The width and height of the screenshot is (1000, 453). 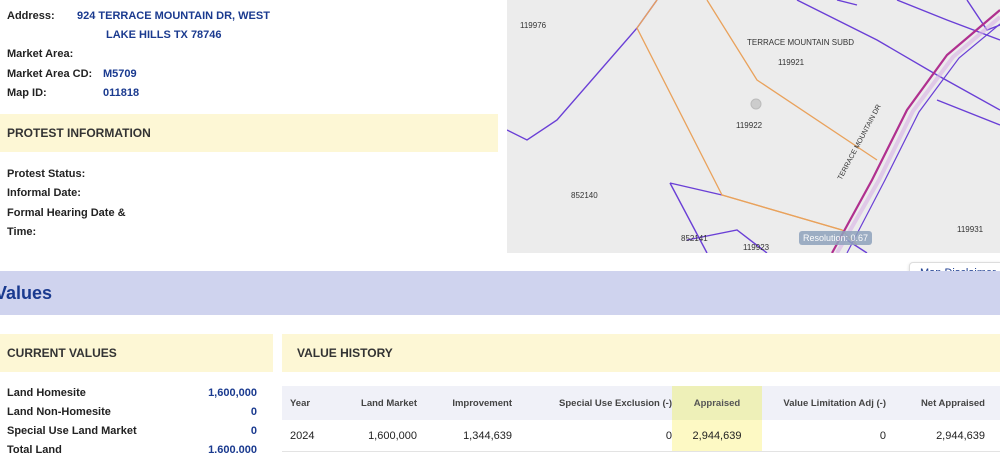 I want to click on value-history-heading: VALUE HISTORY, so click(x=641, y=353).